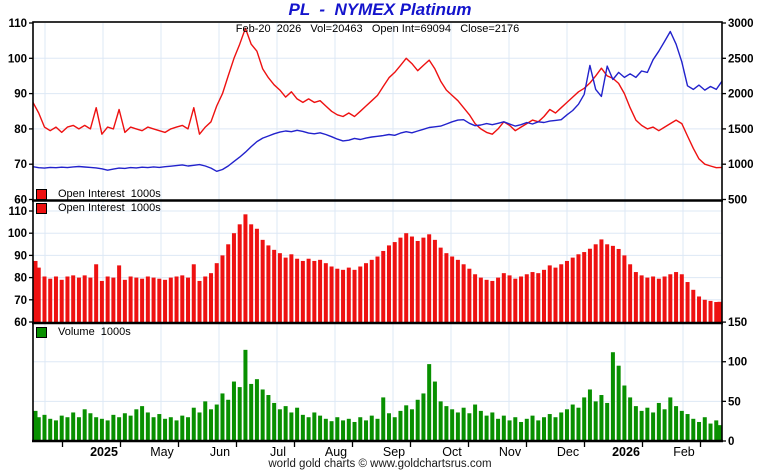 Image resolution: width=760 pixels, height=475 pixels. Describe the element at coordinates (17, 59) in the screenshot. I see `p1-left-tick-label: 100` at that location.